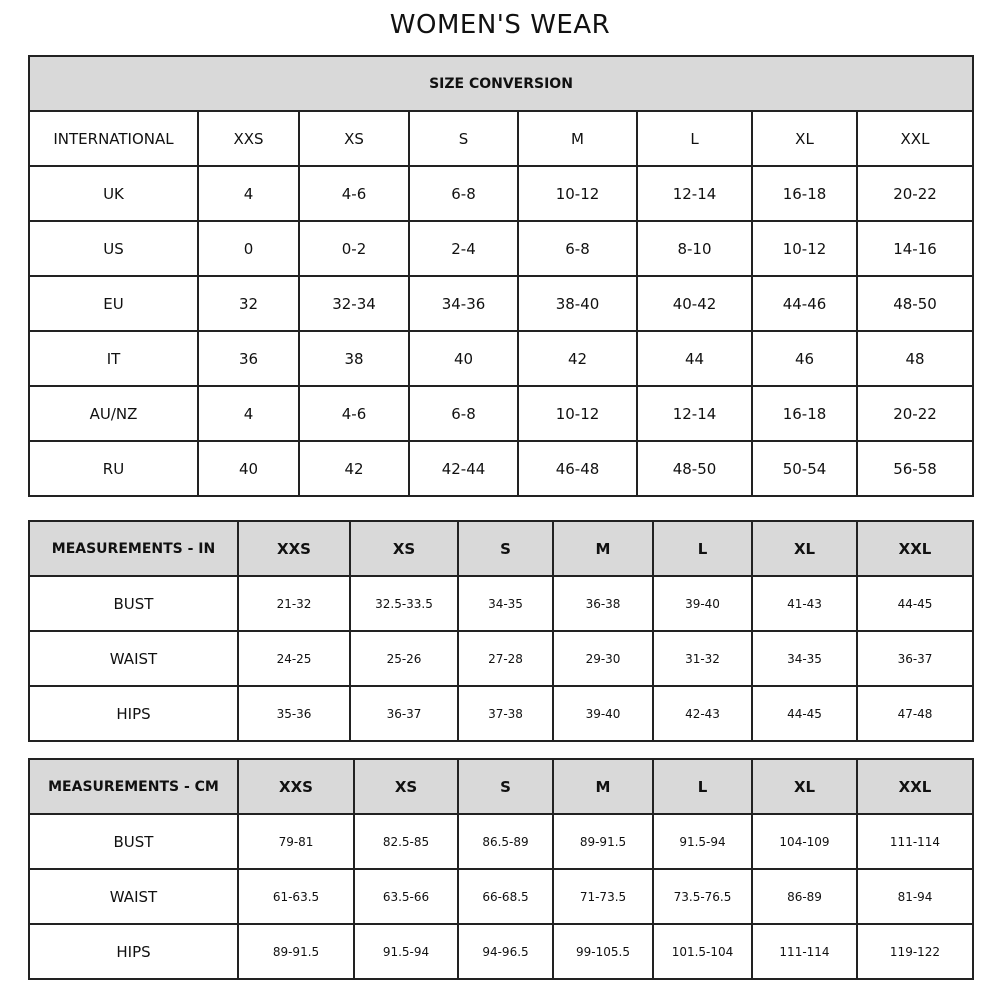  I want to click on size-value: 4, so click(248, 193).